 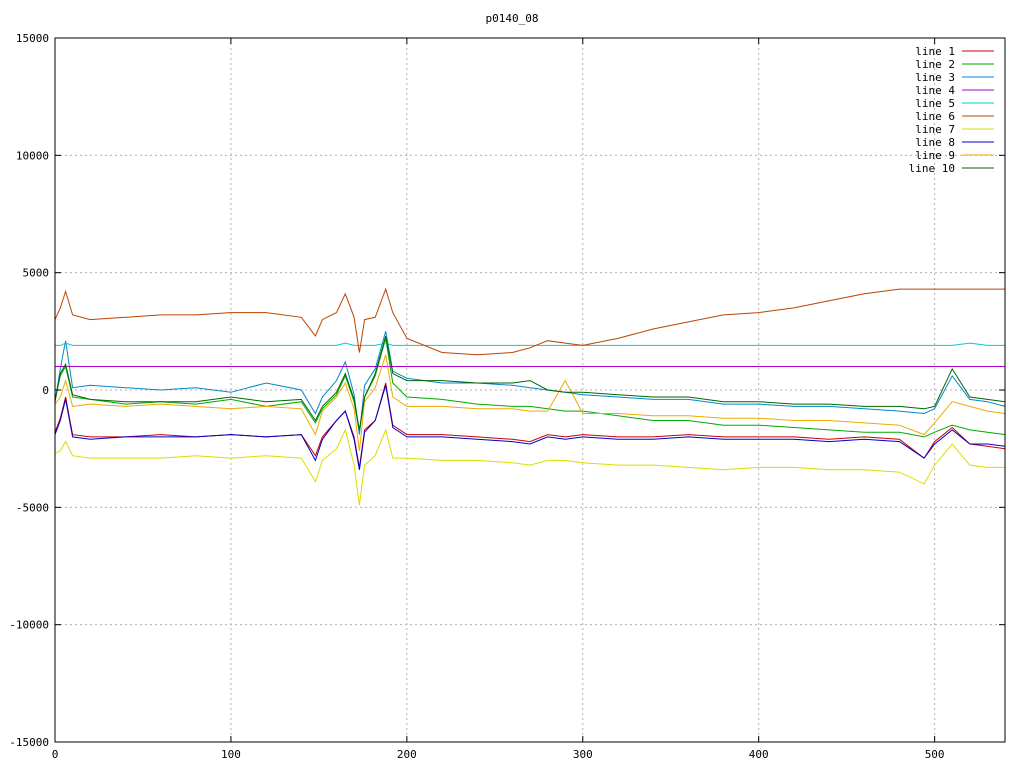 What do you see at coordinates (512, 18) in the screenshot?
I see `chart-title: p0140_08` at bounding box center [512, 18].